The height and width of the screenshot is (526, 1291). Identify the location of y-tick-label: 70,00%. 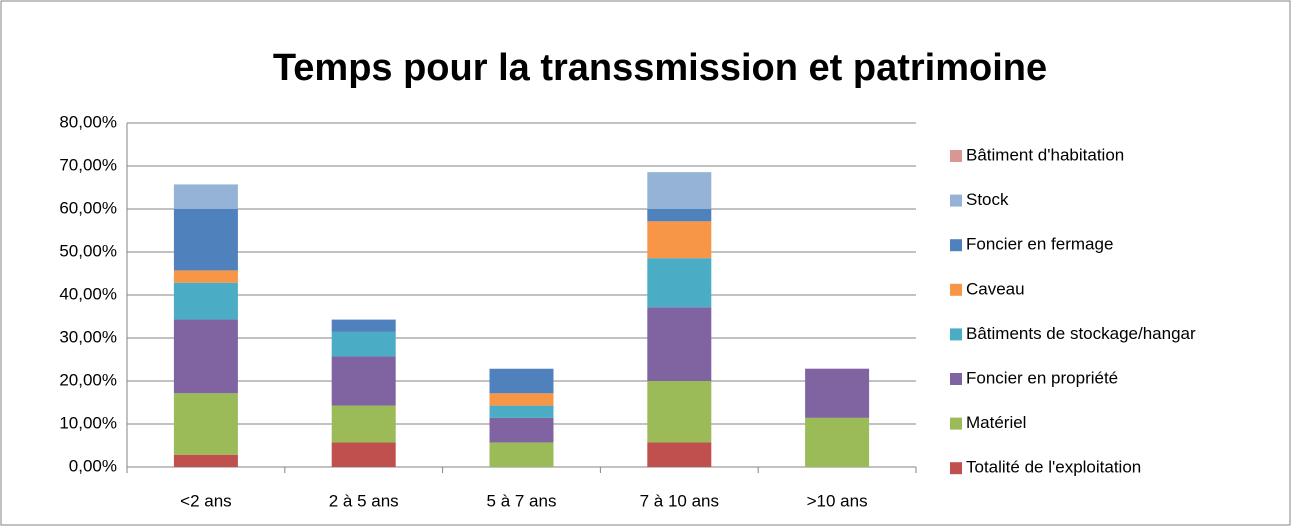
(88, 164).